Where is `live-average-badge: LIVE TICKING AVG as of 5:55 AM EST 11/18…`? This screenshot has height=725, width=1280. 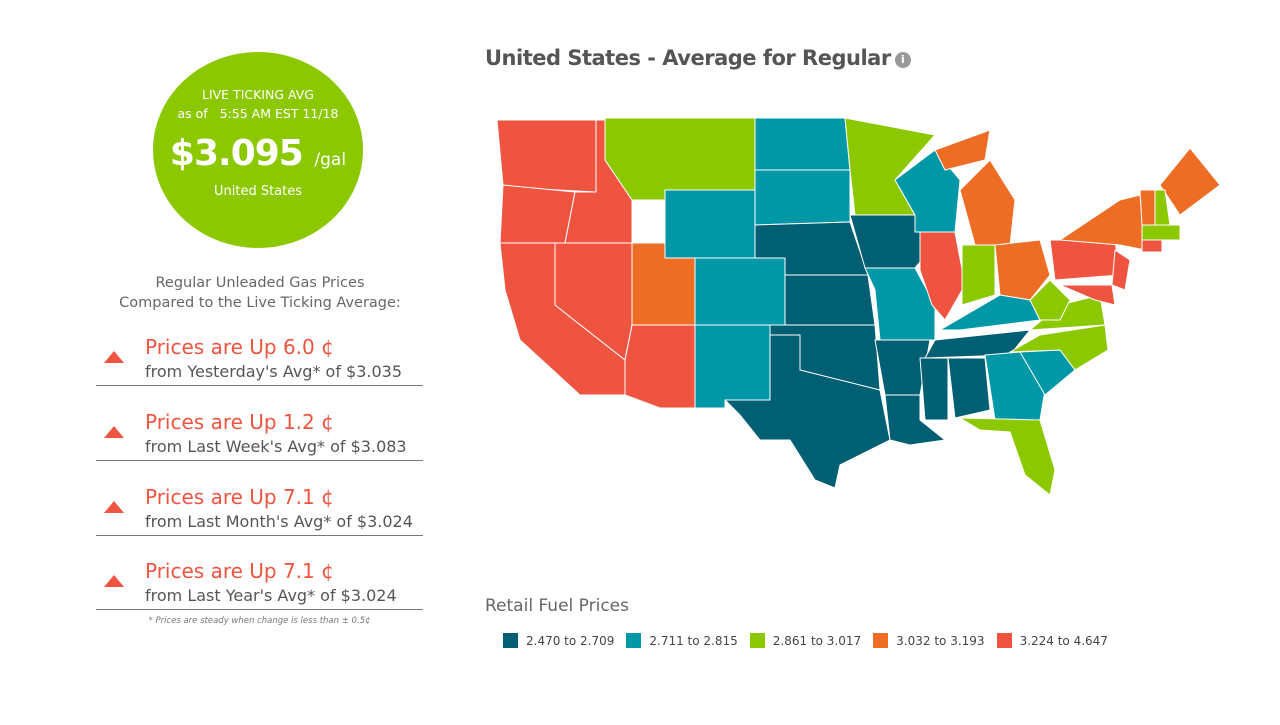 live-average-badge: LIVE TICKING AVG as of 5:55 AM EST 11/18… is located at coordinates (258, 150).